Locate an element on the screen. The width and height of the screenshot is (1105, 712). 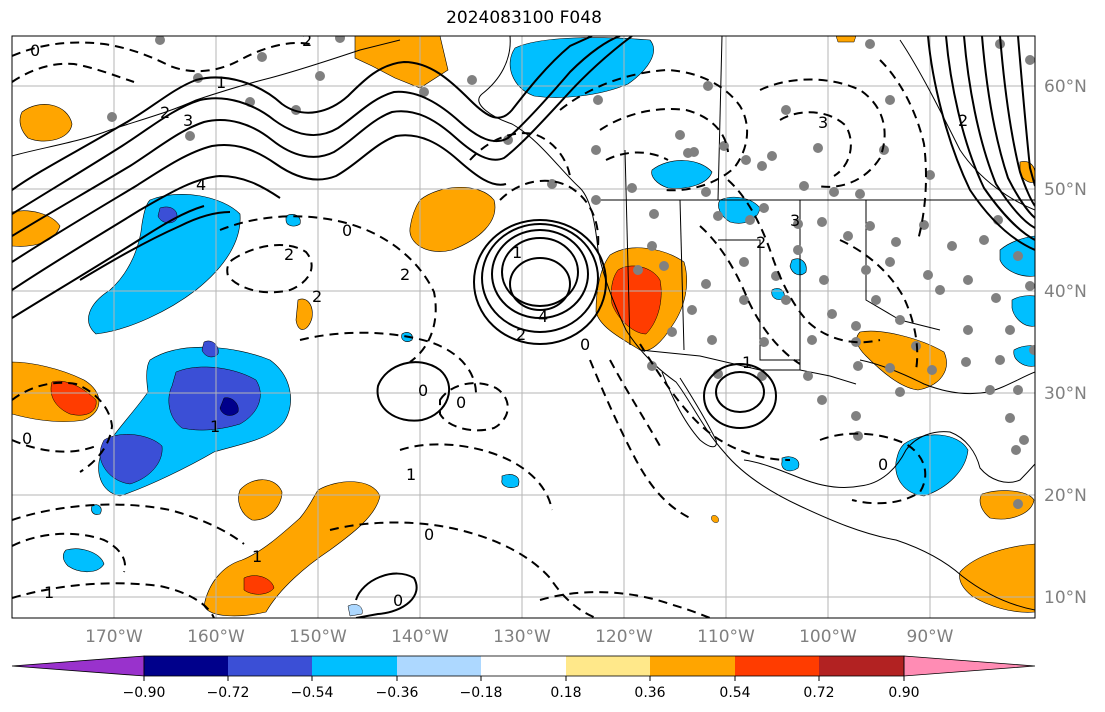
latitude-label: 50°N is located at coordinates (1065, 190).